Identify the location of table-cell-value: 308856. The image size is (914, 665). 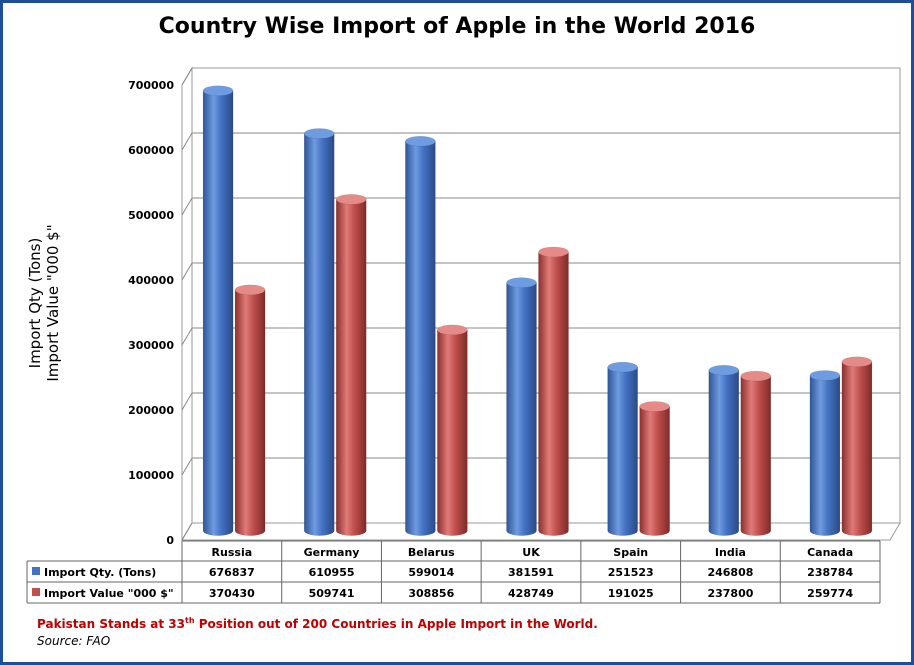
(431, 593).